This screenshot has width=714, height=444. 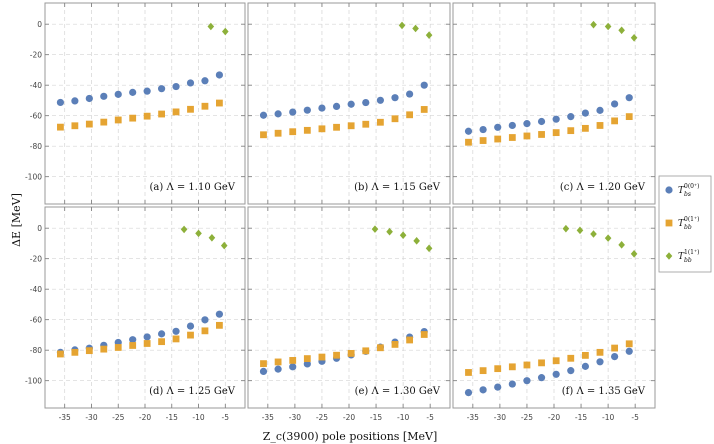 I want to click on panel-label: (d) Λ = 1.25 GeV, so click(x=192, y=391).